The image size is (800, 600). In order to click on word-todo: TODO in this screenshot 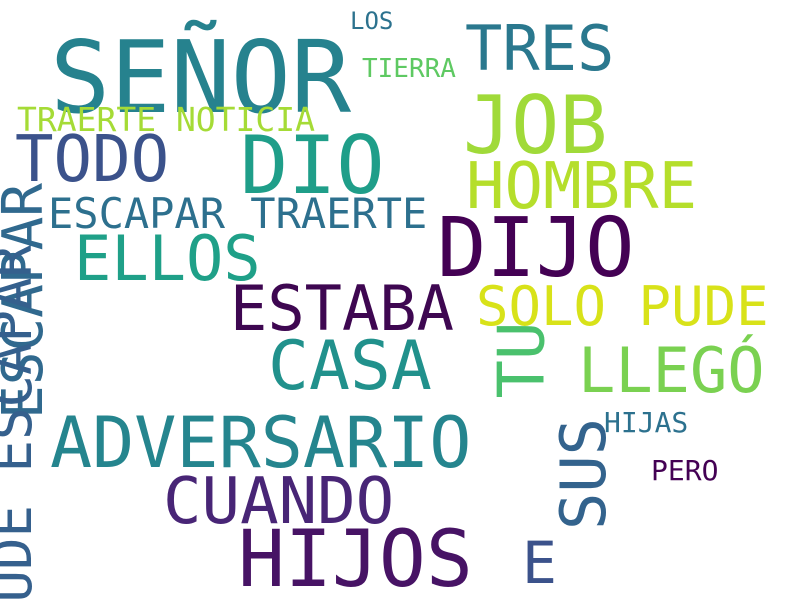, I will do `click(92, 160)`.